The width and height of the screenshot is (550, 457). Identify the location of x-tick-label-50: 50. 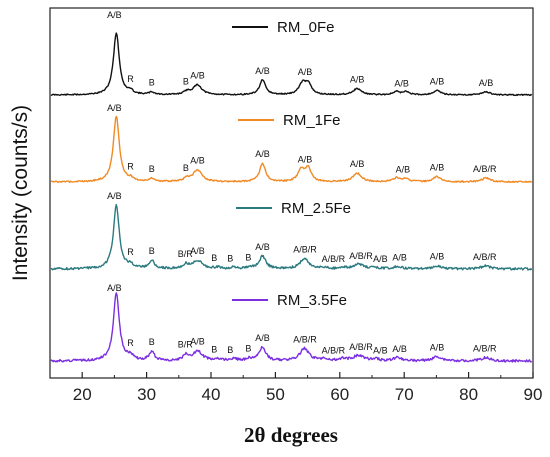
(275, 394).